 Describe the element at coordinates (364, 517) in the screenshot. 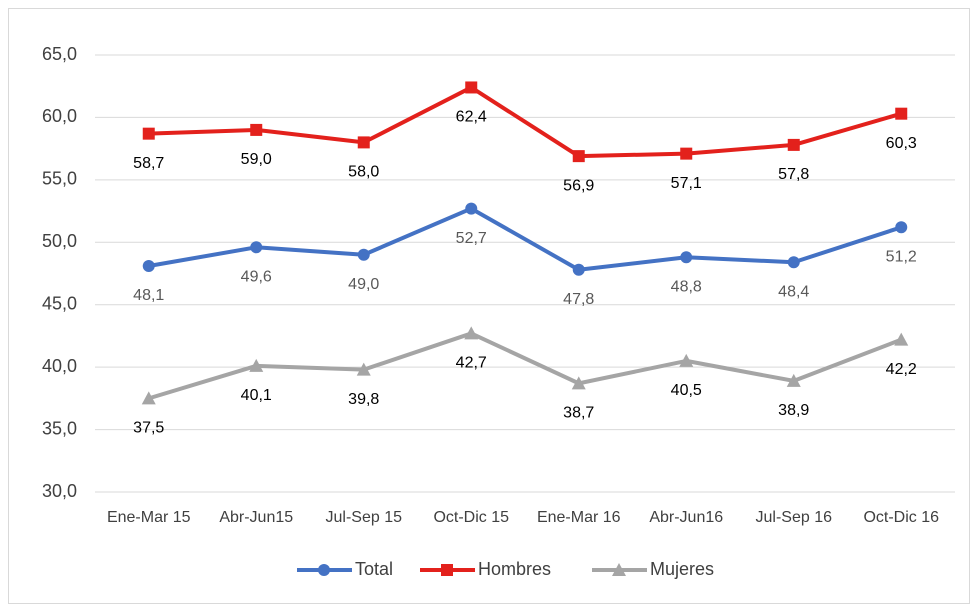

I see `x-tick-label: Jul-Sep 15` at that location.